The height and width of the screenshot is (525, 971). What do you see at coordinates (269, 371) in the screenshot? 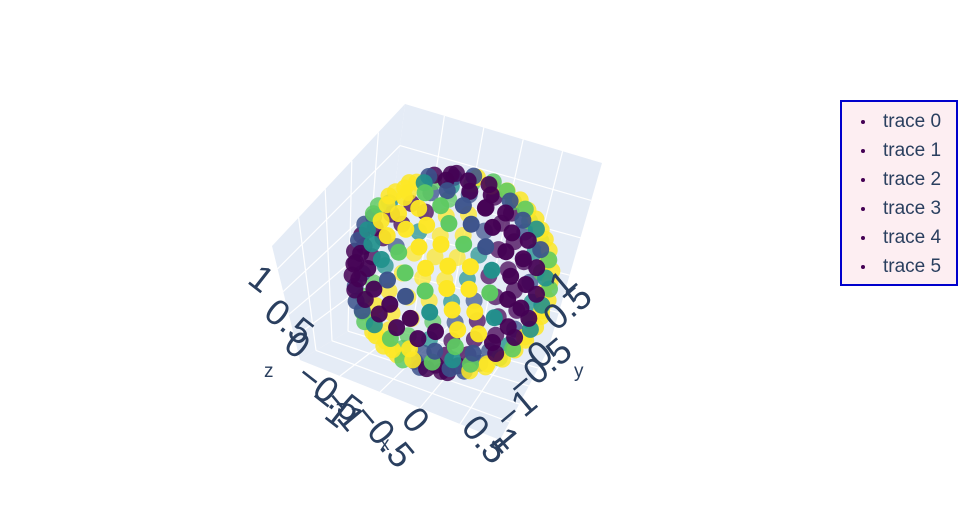
I see `axis-title-z: z` at bounding box center [269, 371].